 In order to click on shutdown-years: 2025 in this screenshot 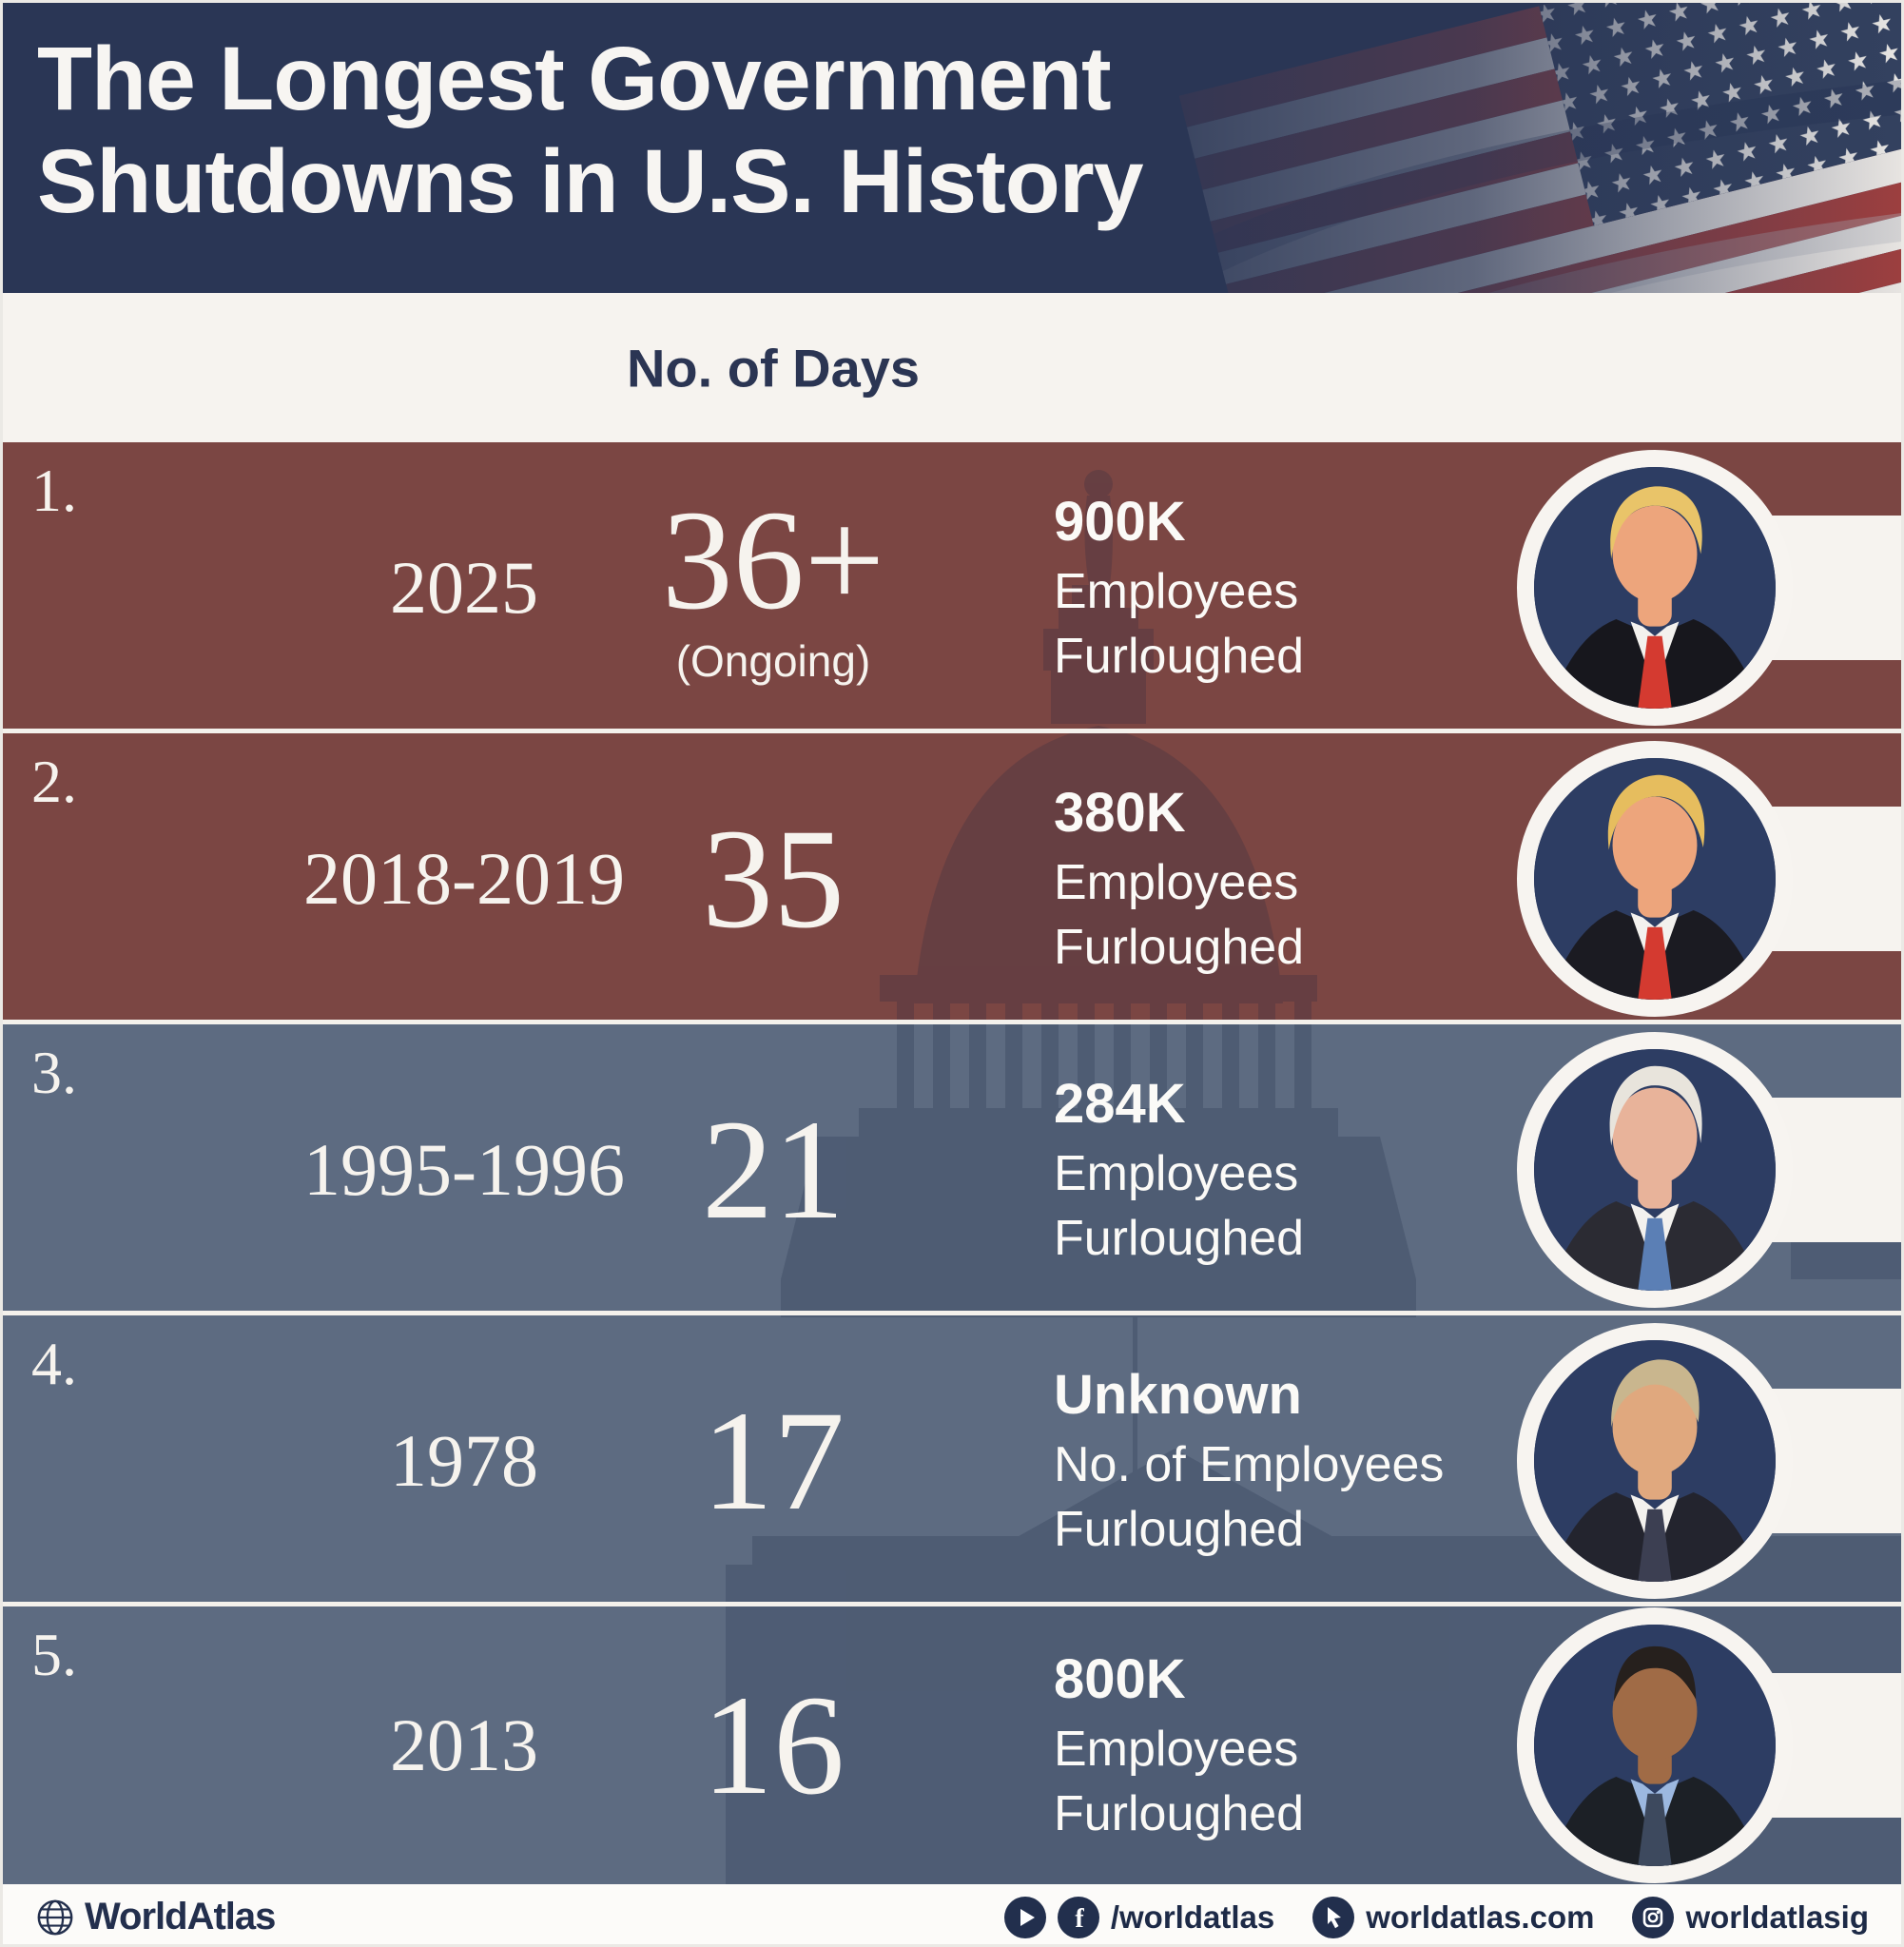, I will do `click(464, 587)`.